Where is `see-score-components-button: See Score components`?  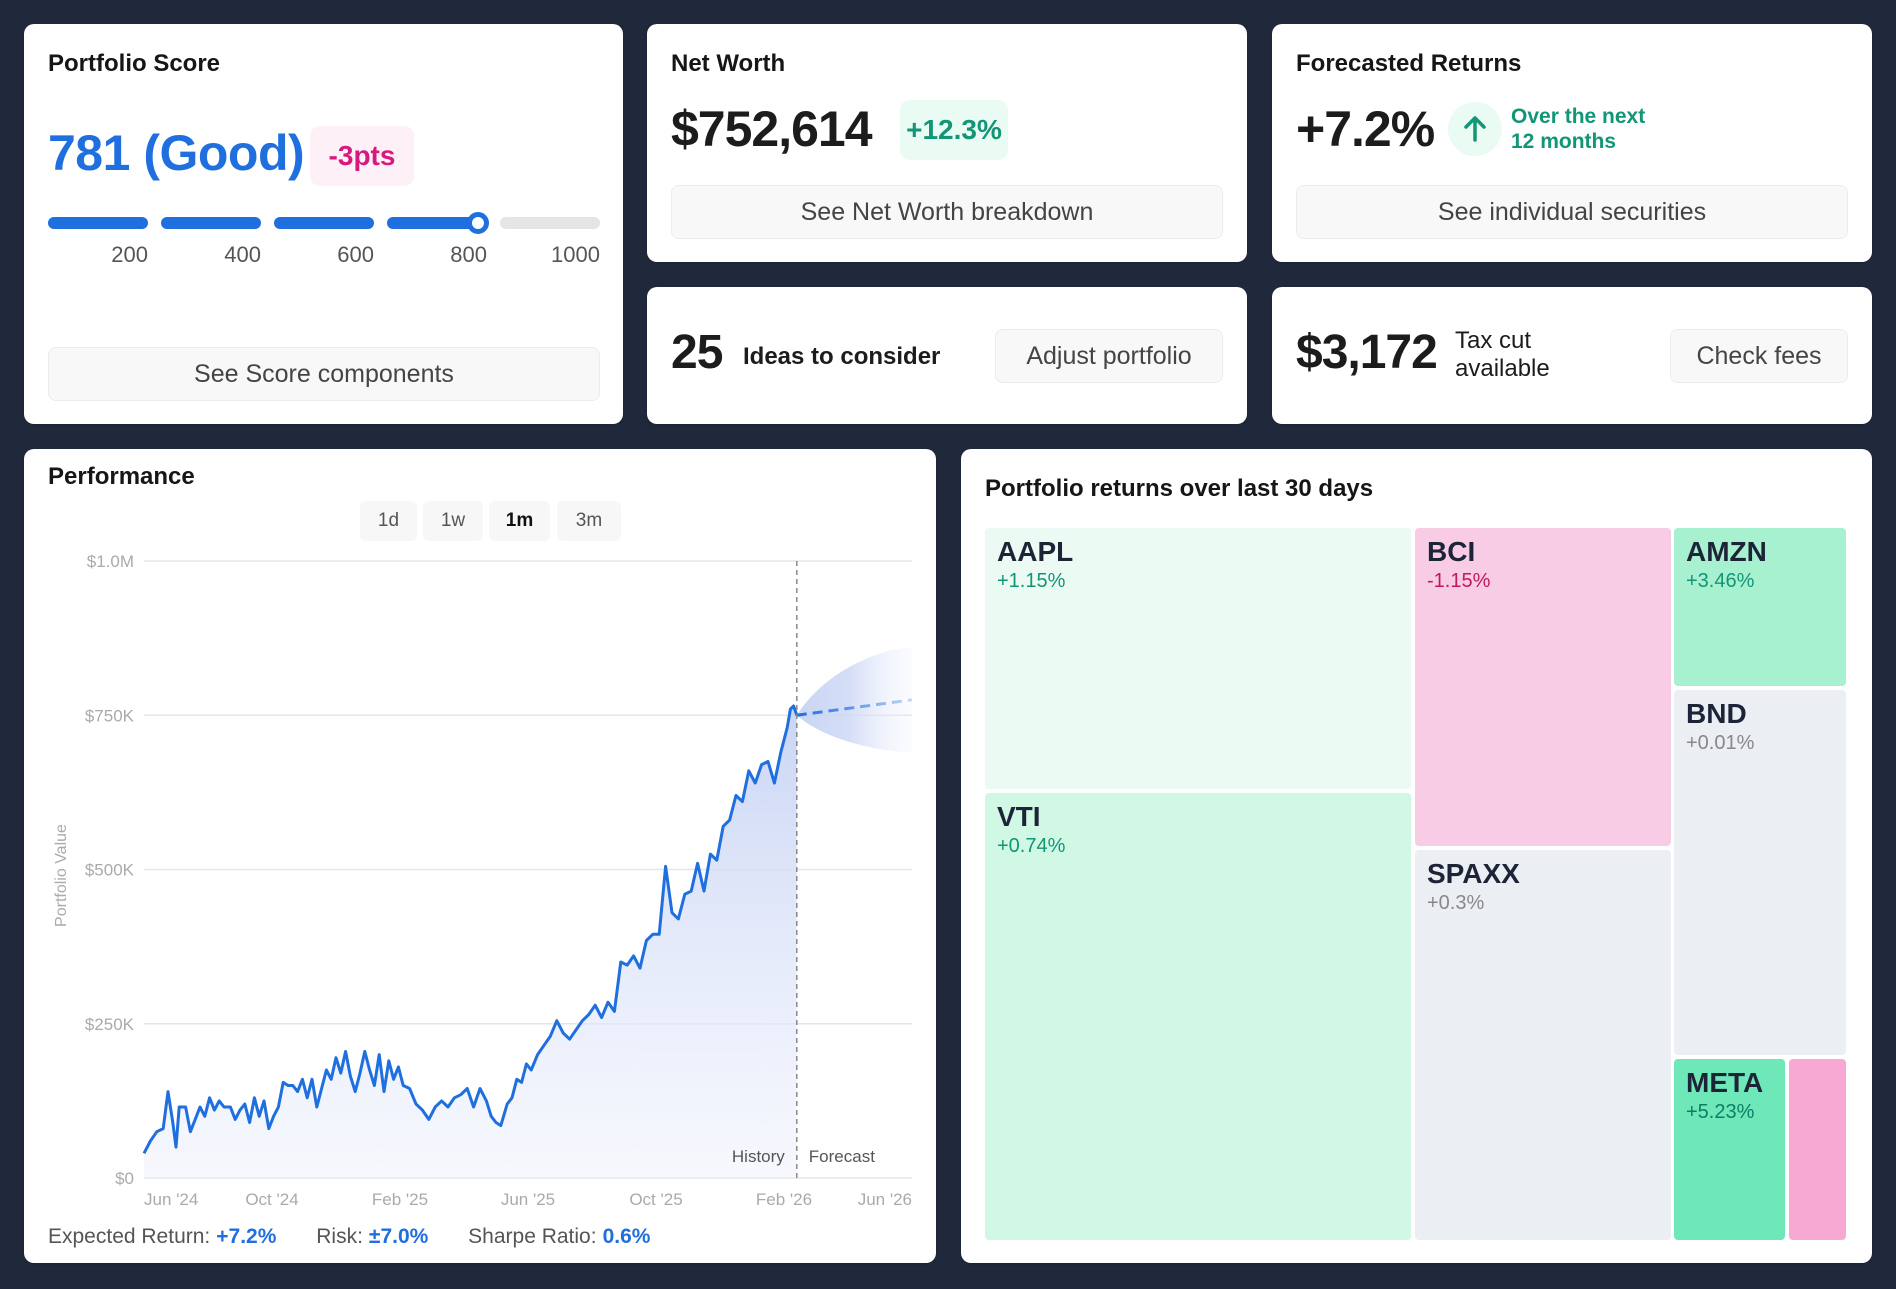
see-score-components-button: See Score components is located at coordinates (324, 374).